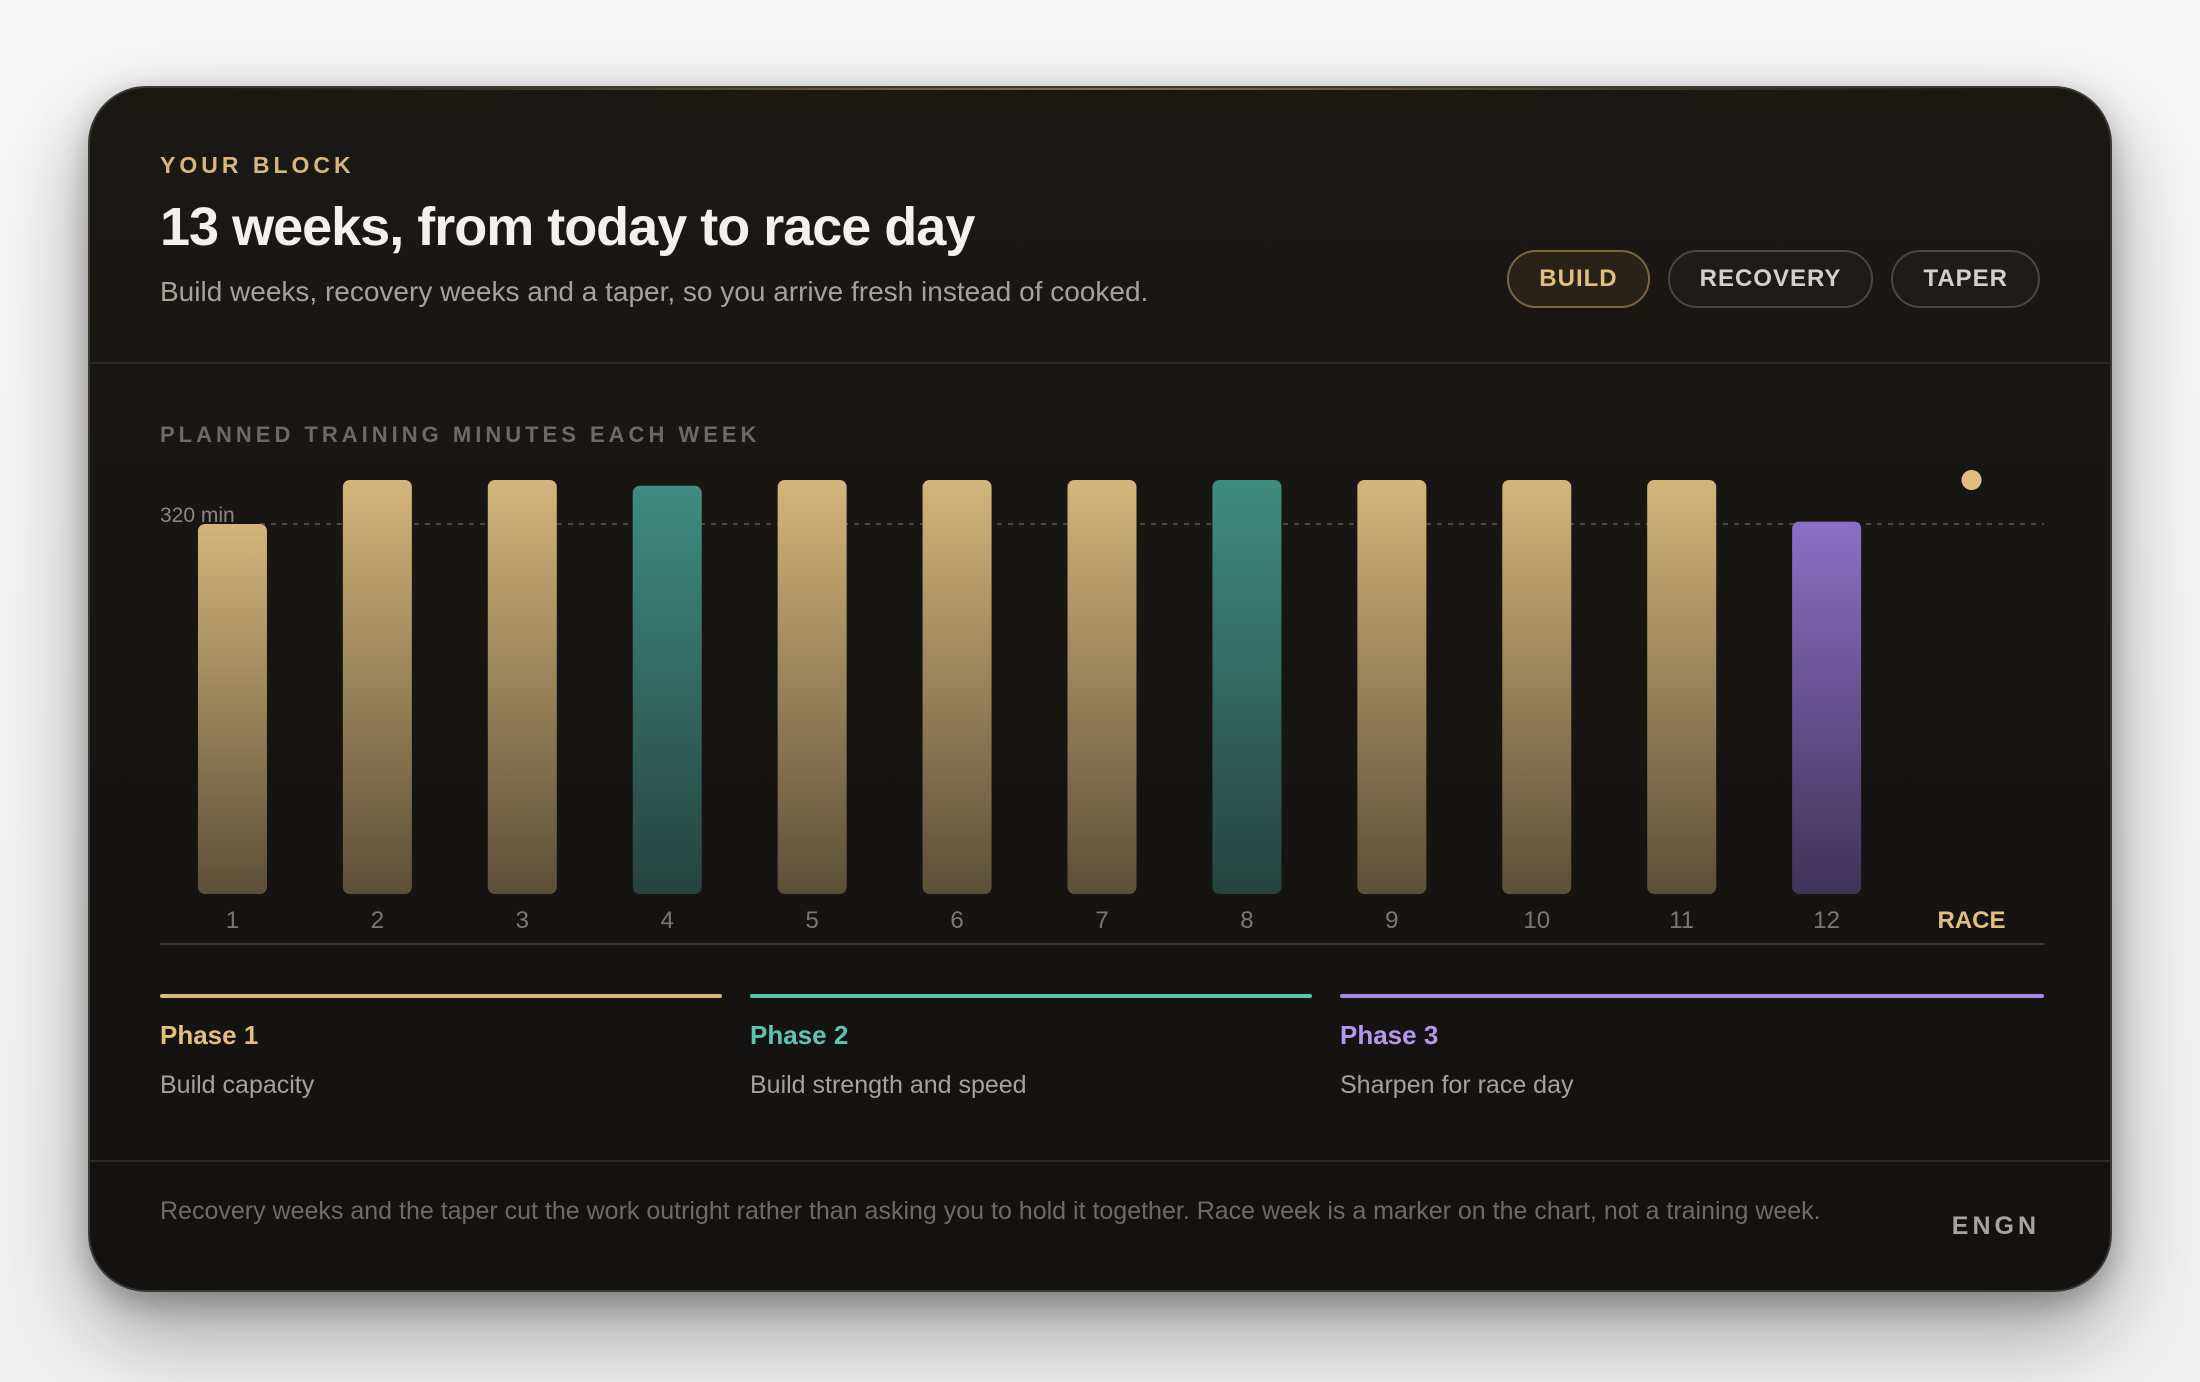 Image resolution: width=2200 pixels, height=1382 pixels. Describe the element at coordinates (1391, 920) in the screenshot. I see `x-tick-label: 9` at that location.